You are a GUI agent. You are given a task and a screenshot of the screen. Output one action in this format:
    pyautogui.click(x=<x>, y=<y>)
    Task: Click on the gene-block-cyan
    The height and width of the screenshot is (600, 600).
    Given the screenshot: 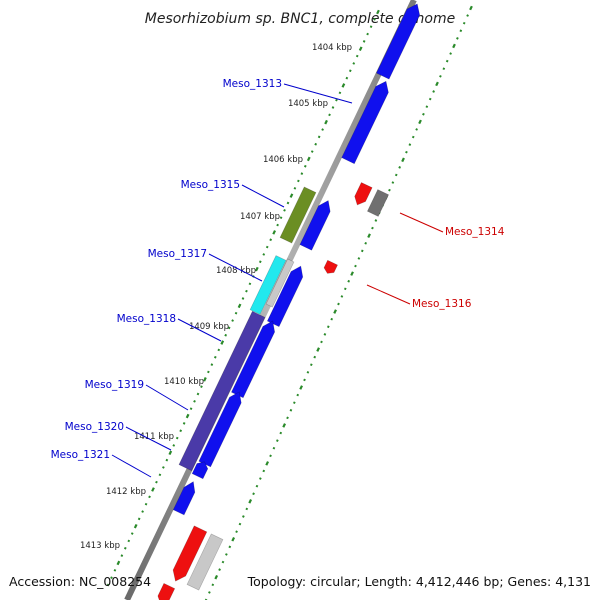 What is the action you would take?
    pyautogui.click(x=268, y=285)
    